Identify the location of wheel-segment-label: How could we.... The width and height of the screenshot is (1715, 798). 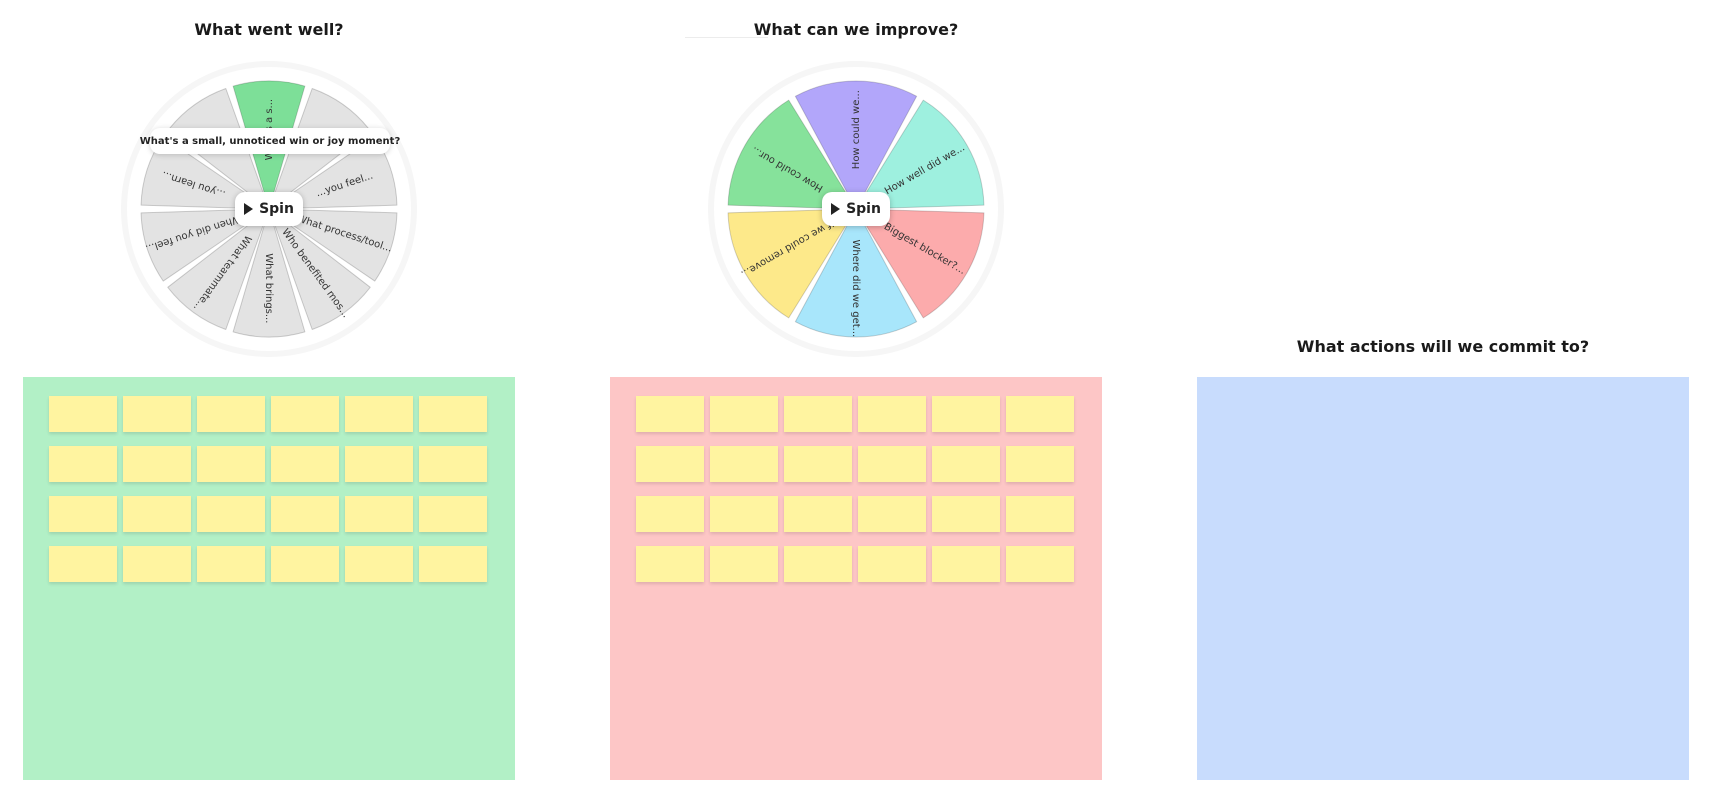
(856, 129).